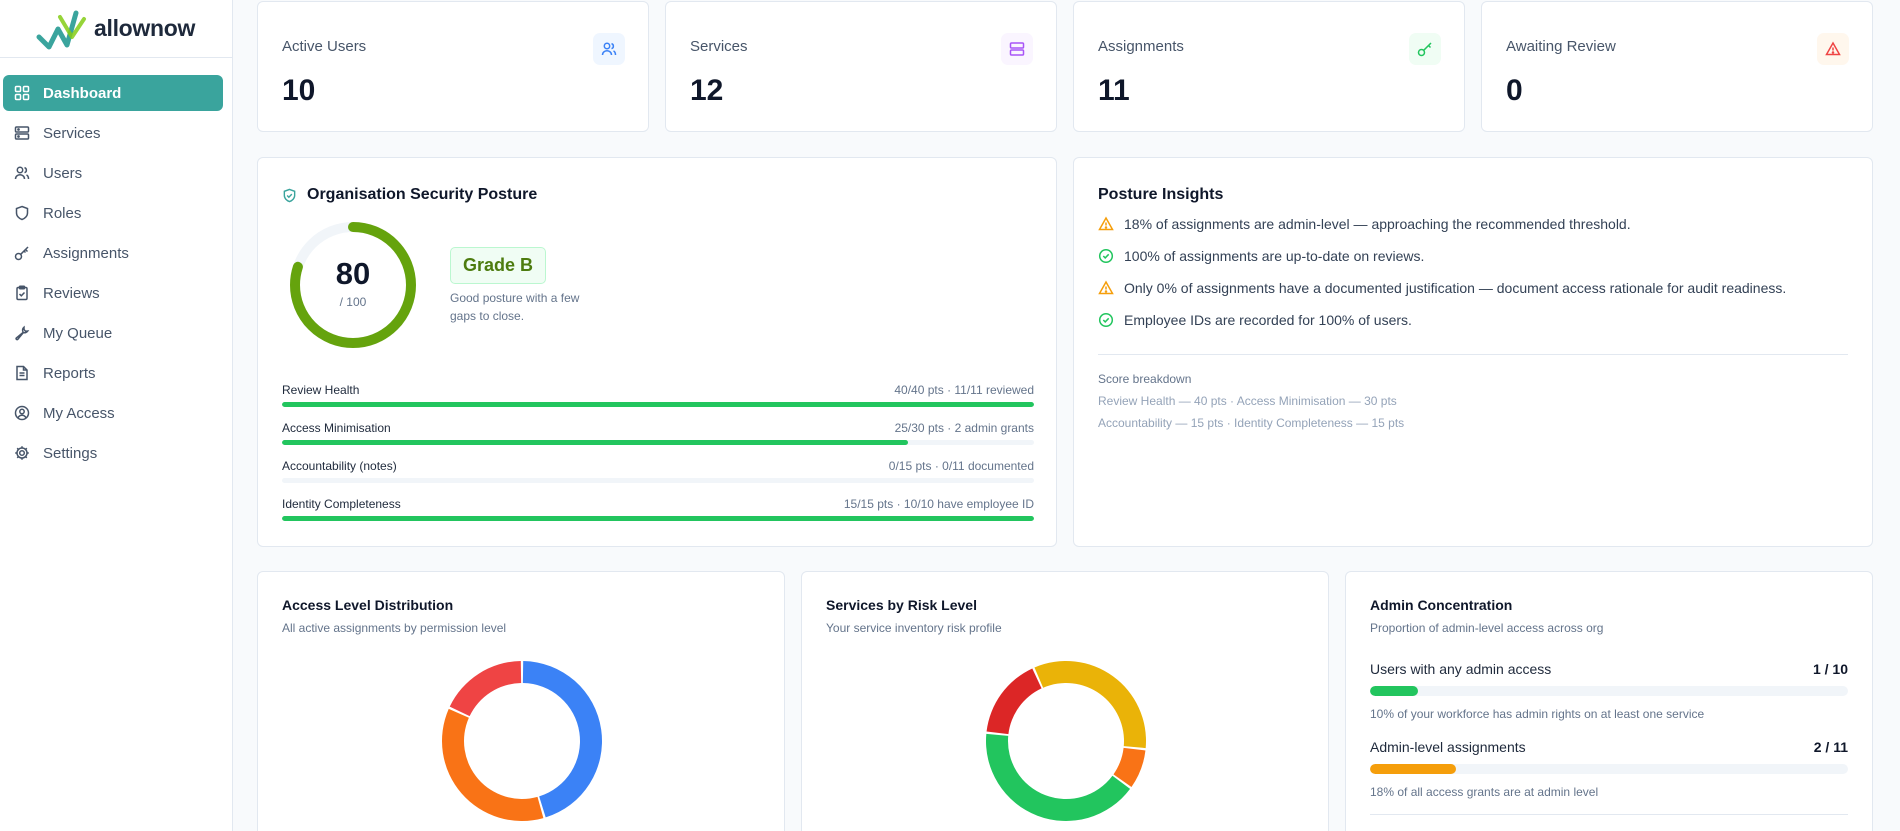 Image resolution: width=1900 pixels, height=831 pixels. What do you see at coordinates (1413, 769) in the screenshot?
I see `conc-fill` at bounding box center [1413, 769].